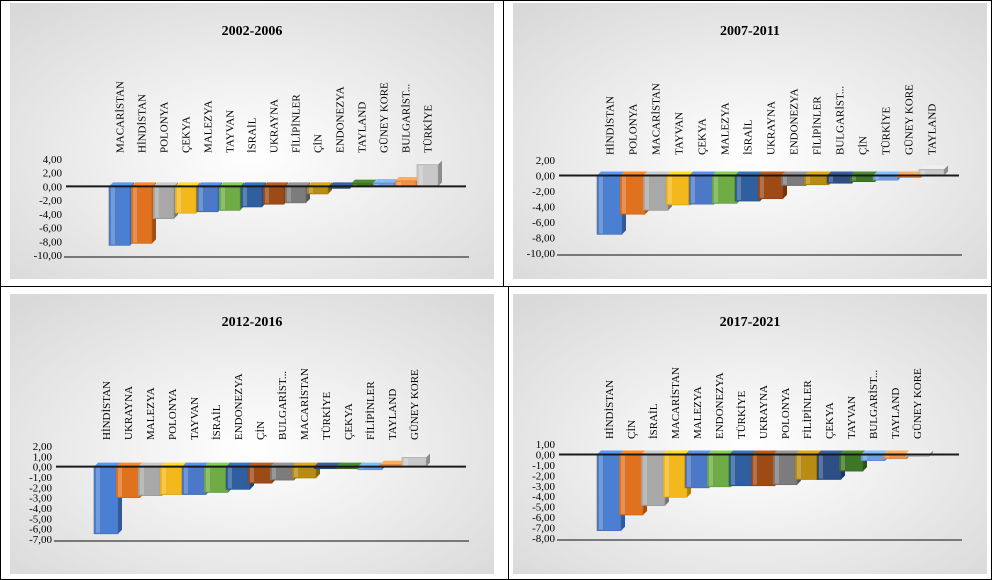  Describe the element at coordinates (319, 188) in the screenshot. I see `bar--i-n` at that location.